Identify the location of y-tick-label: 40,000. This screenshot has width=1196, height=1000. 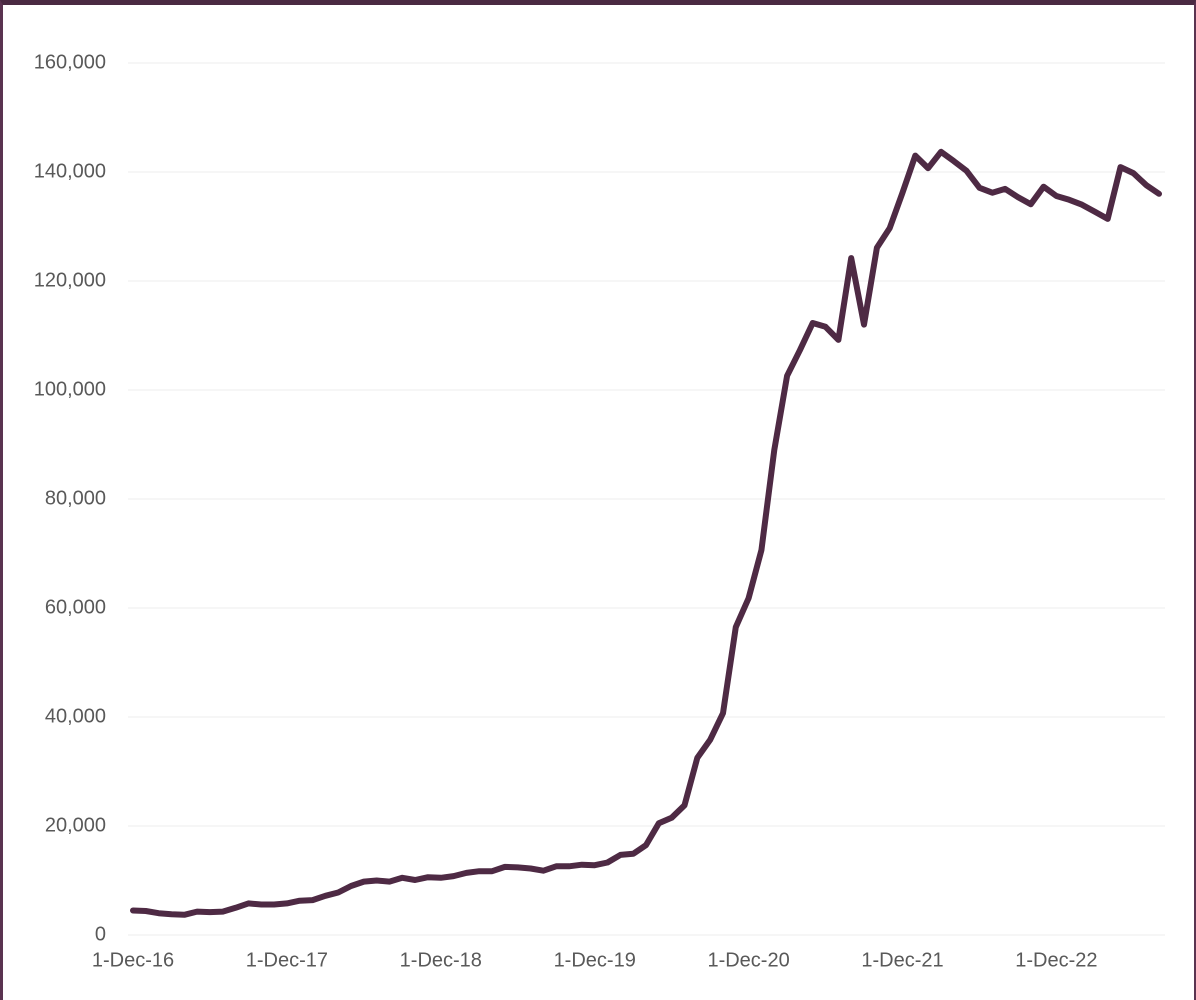
(75, 716).